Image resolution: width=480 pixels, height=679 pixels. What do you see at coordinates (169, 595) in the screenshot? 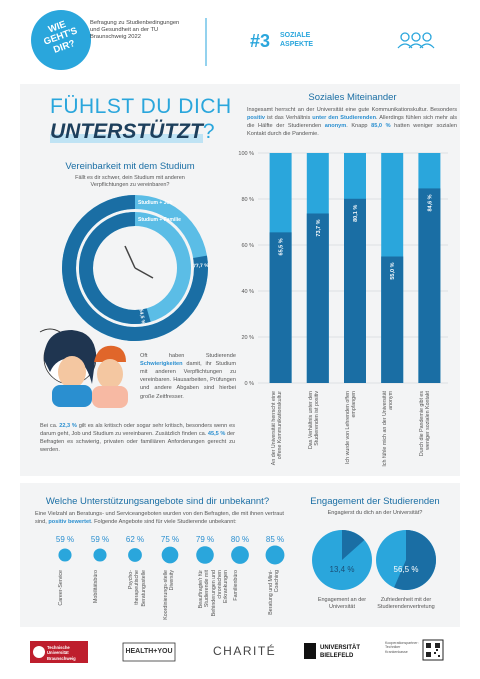
I see `dot-label: Koordinierungs-stelle Diversity` at bounding box center [169, 595].